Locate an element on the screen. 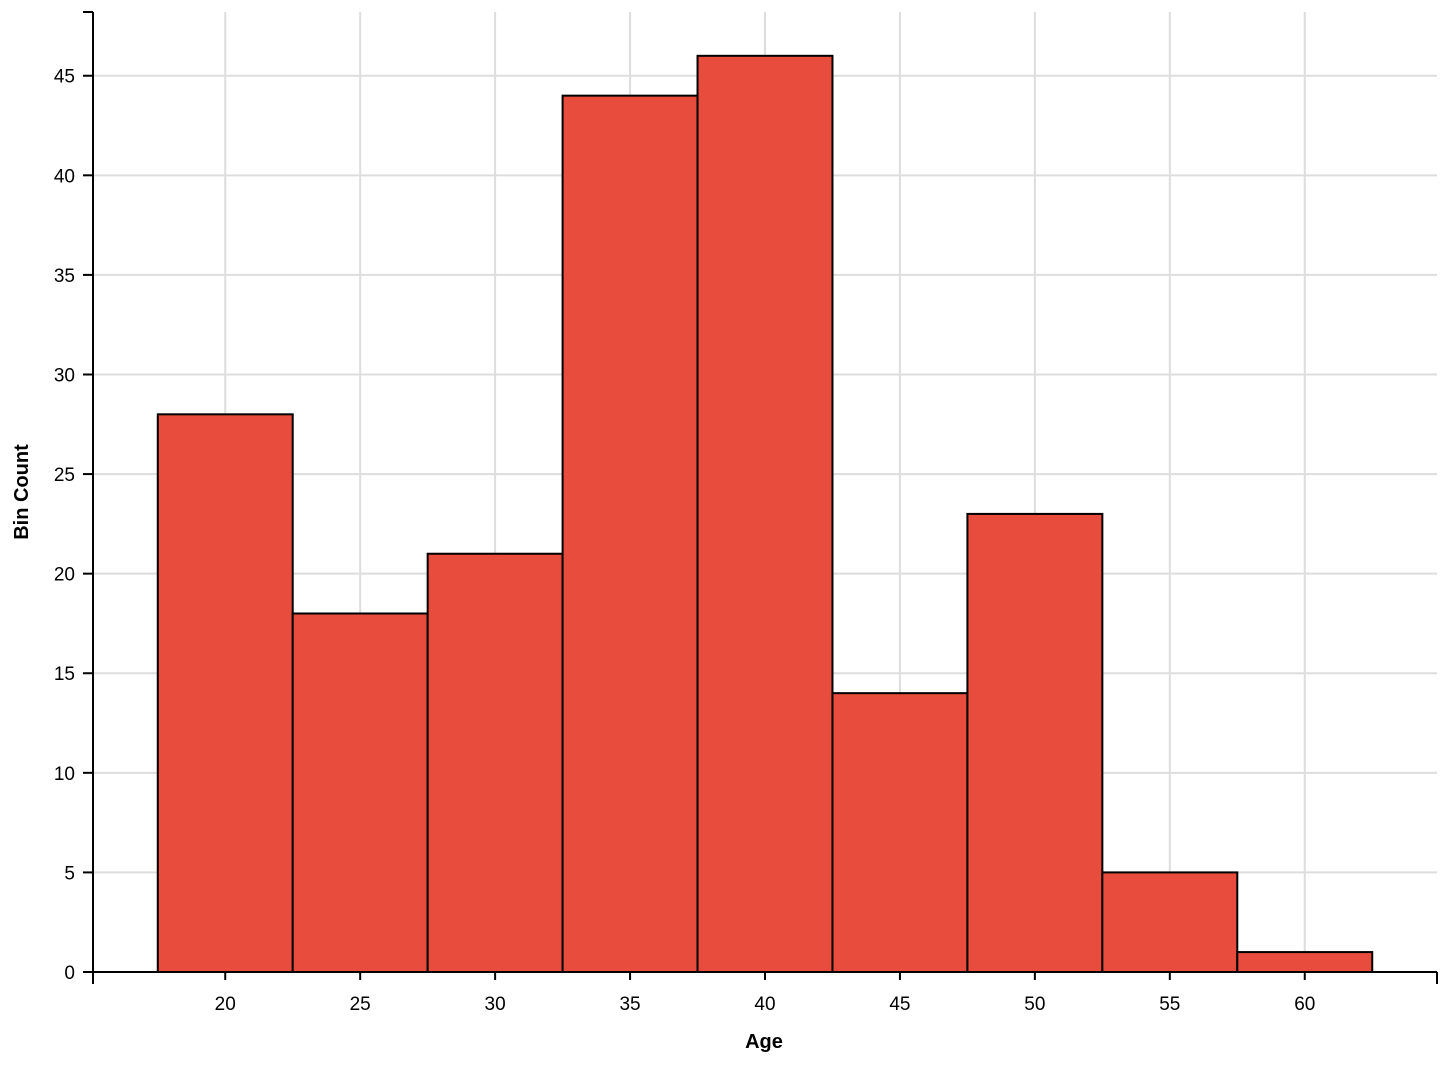 Image resolution: width=1448 pixels, height=1068 pixels. bar-22.5-27.5 is located at coordinates (360, 792).